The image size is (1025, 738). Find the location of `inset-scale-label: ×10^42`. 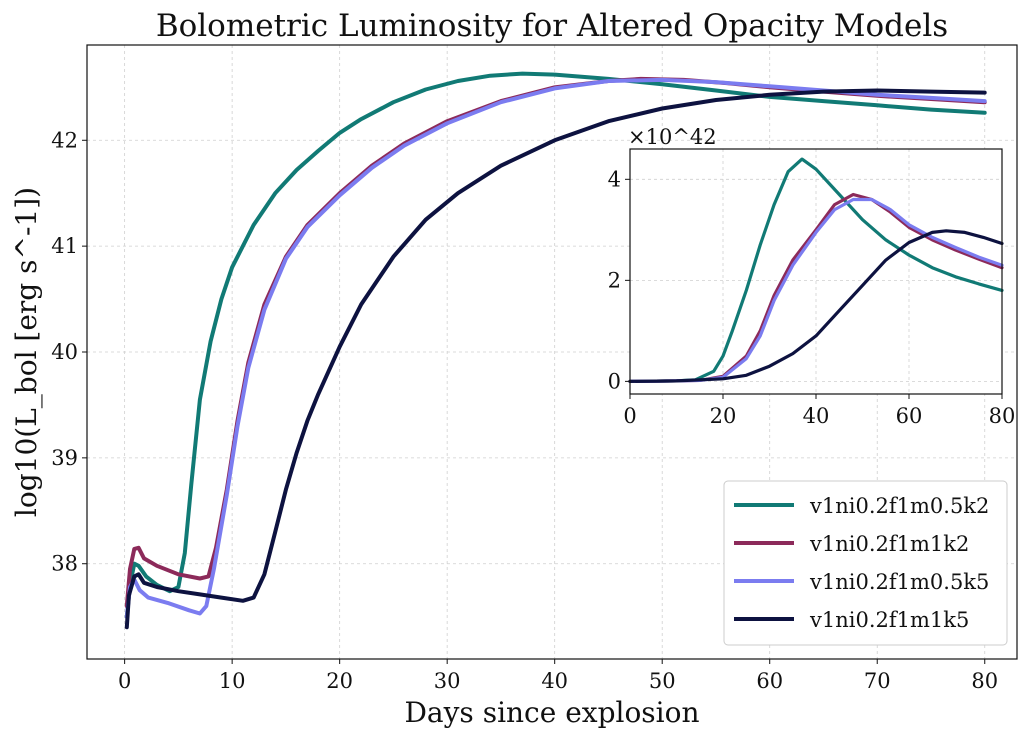

inset-scale-label: ×10^42 is located at coordinates (672, 137).